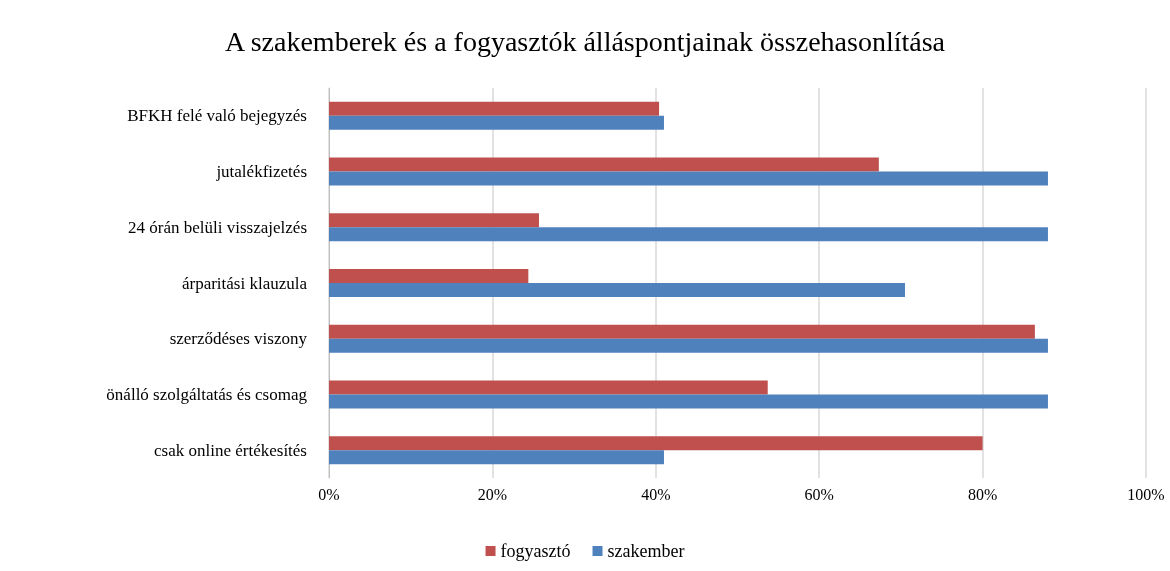  I want to click on x-tick-label: 80%, so click(982, 494).